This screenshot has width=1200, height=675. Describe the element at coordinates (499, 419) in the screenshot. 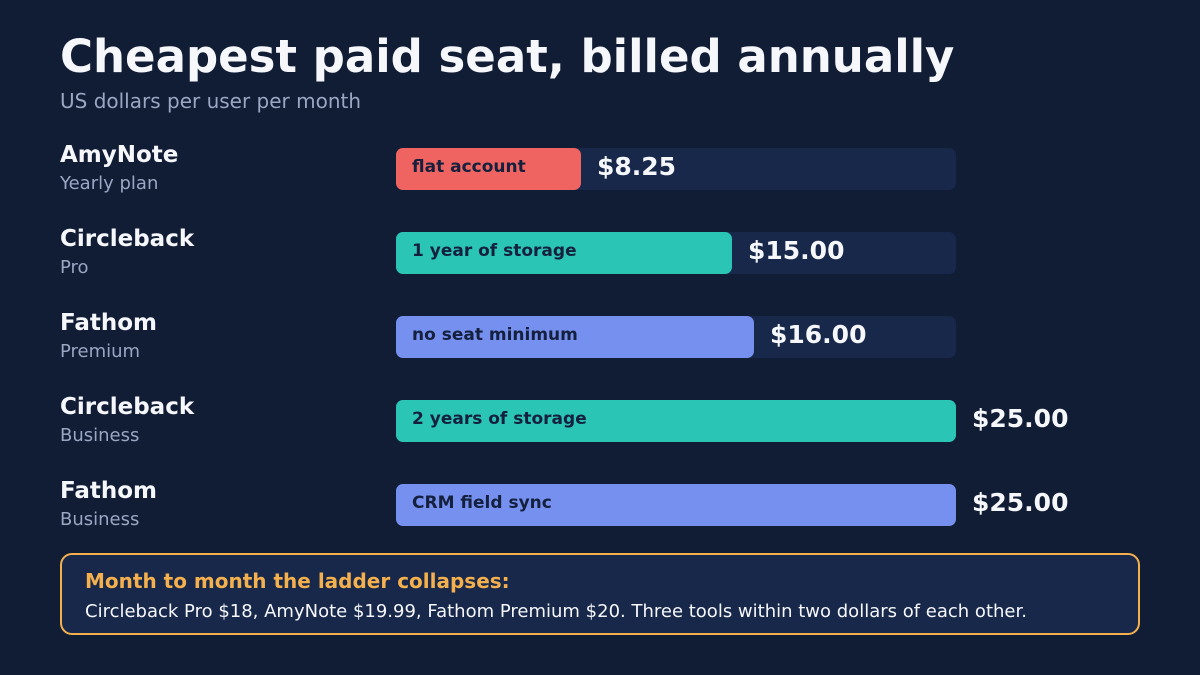

I see `bar-note-label: 2 years of storage` at that location.